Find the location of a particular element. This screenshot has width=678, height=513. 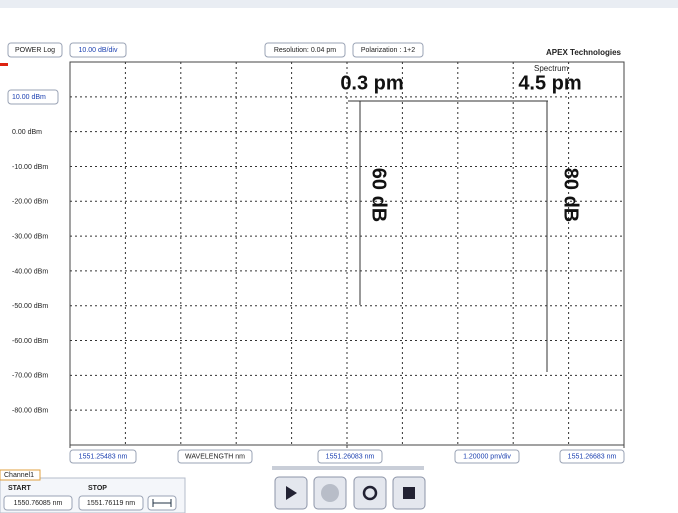

stop-box is located at coordinates (111, 503).